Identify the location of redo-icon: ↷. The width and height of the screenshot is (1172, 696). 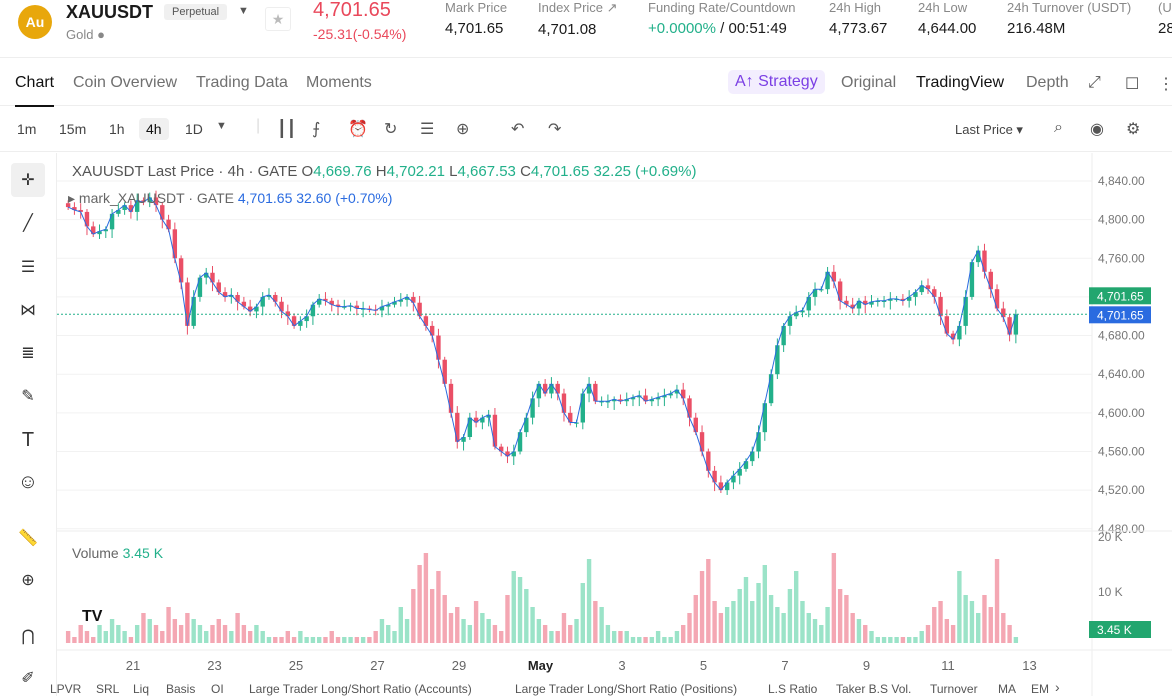
(555, 129).